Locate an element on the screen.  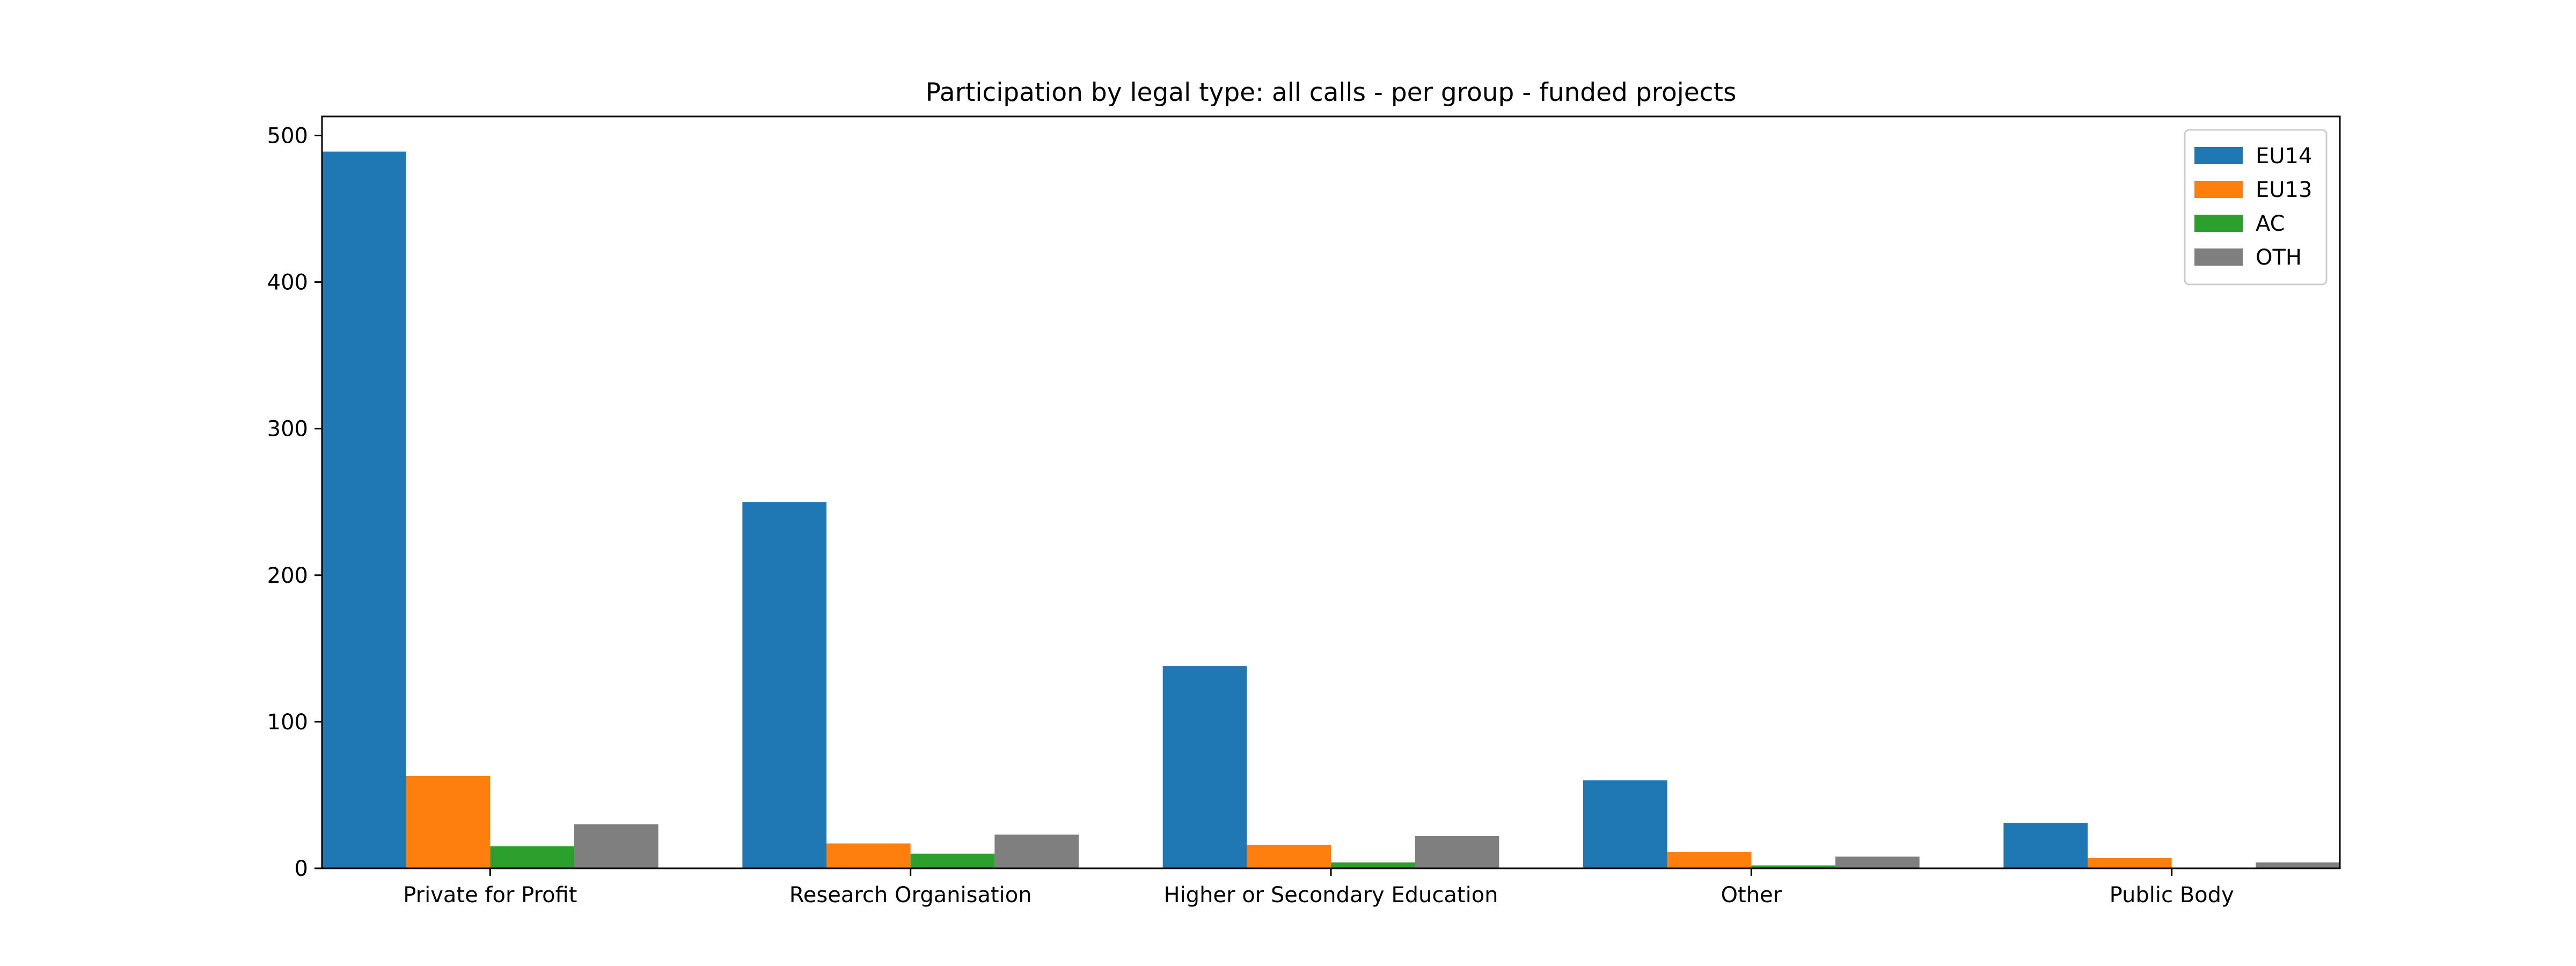
legend-swatch-eu13 is located at coordinates (2218, 189).